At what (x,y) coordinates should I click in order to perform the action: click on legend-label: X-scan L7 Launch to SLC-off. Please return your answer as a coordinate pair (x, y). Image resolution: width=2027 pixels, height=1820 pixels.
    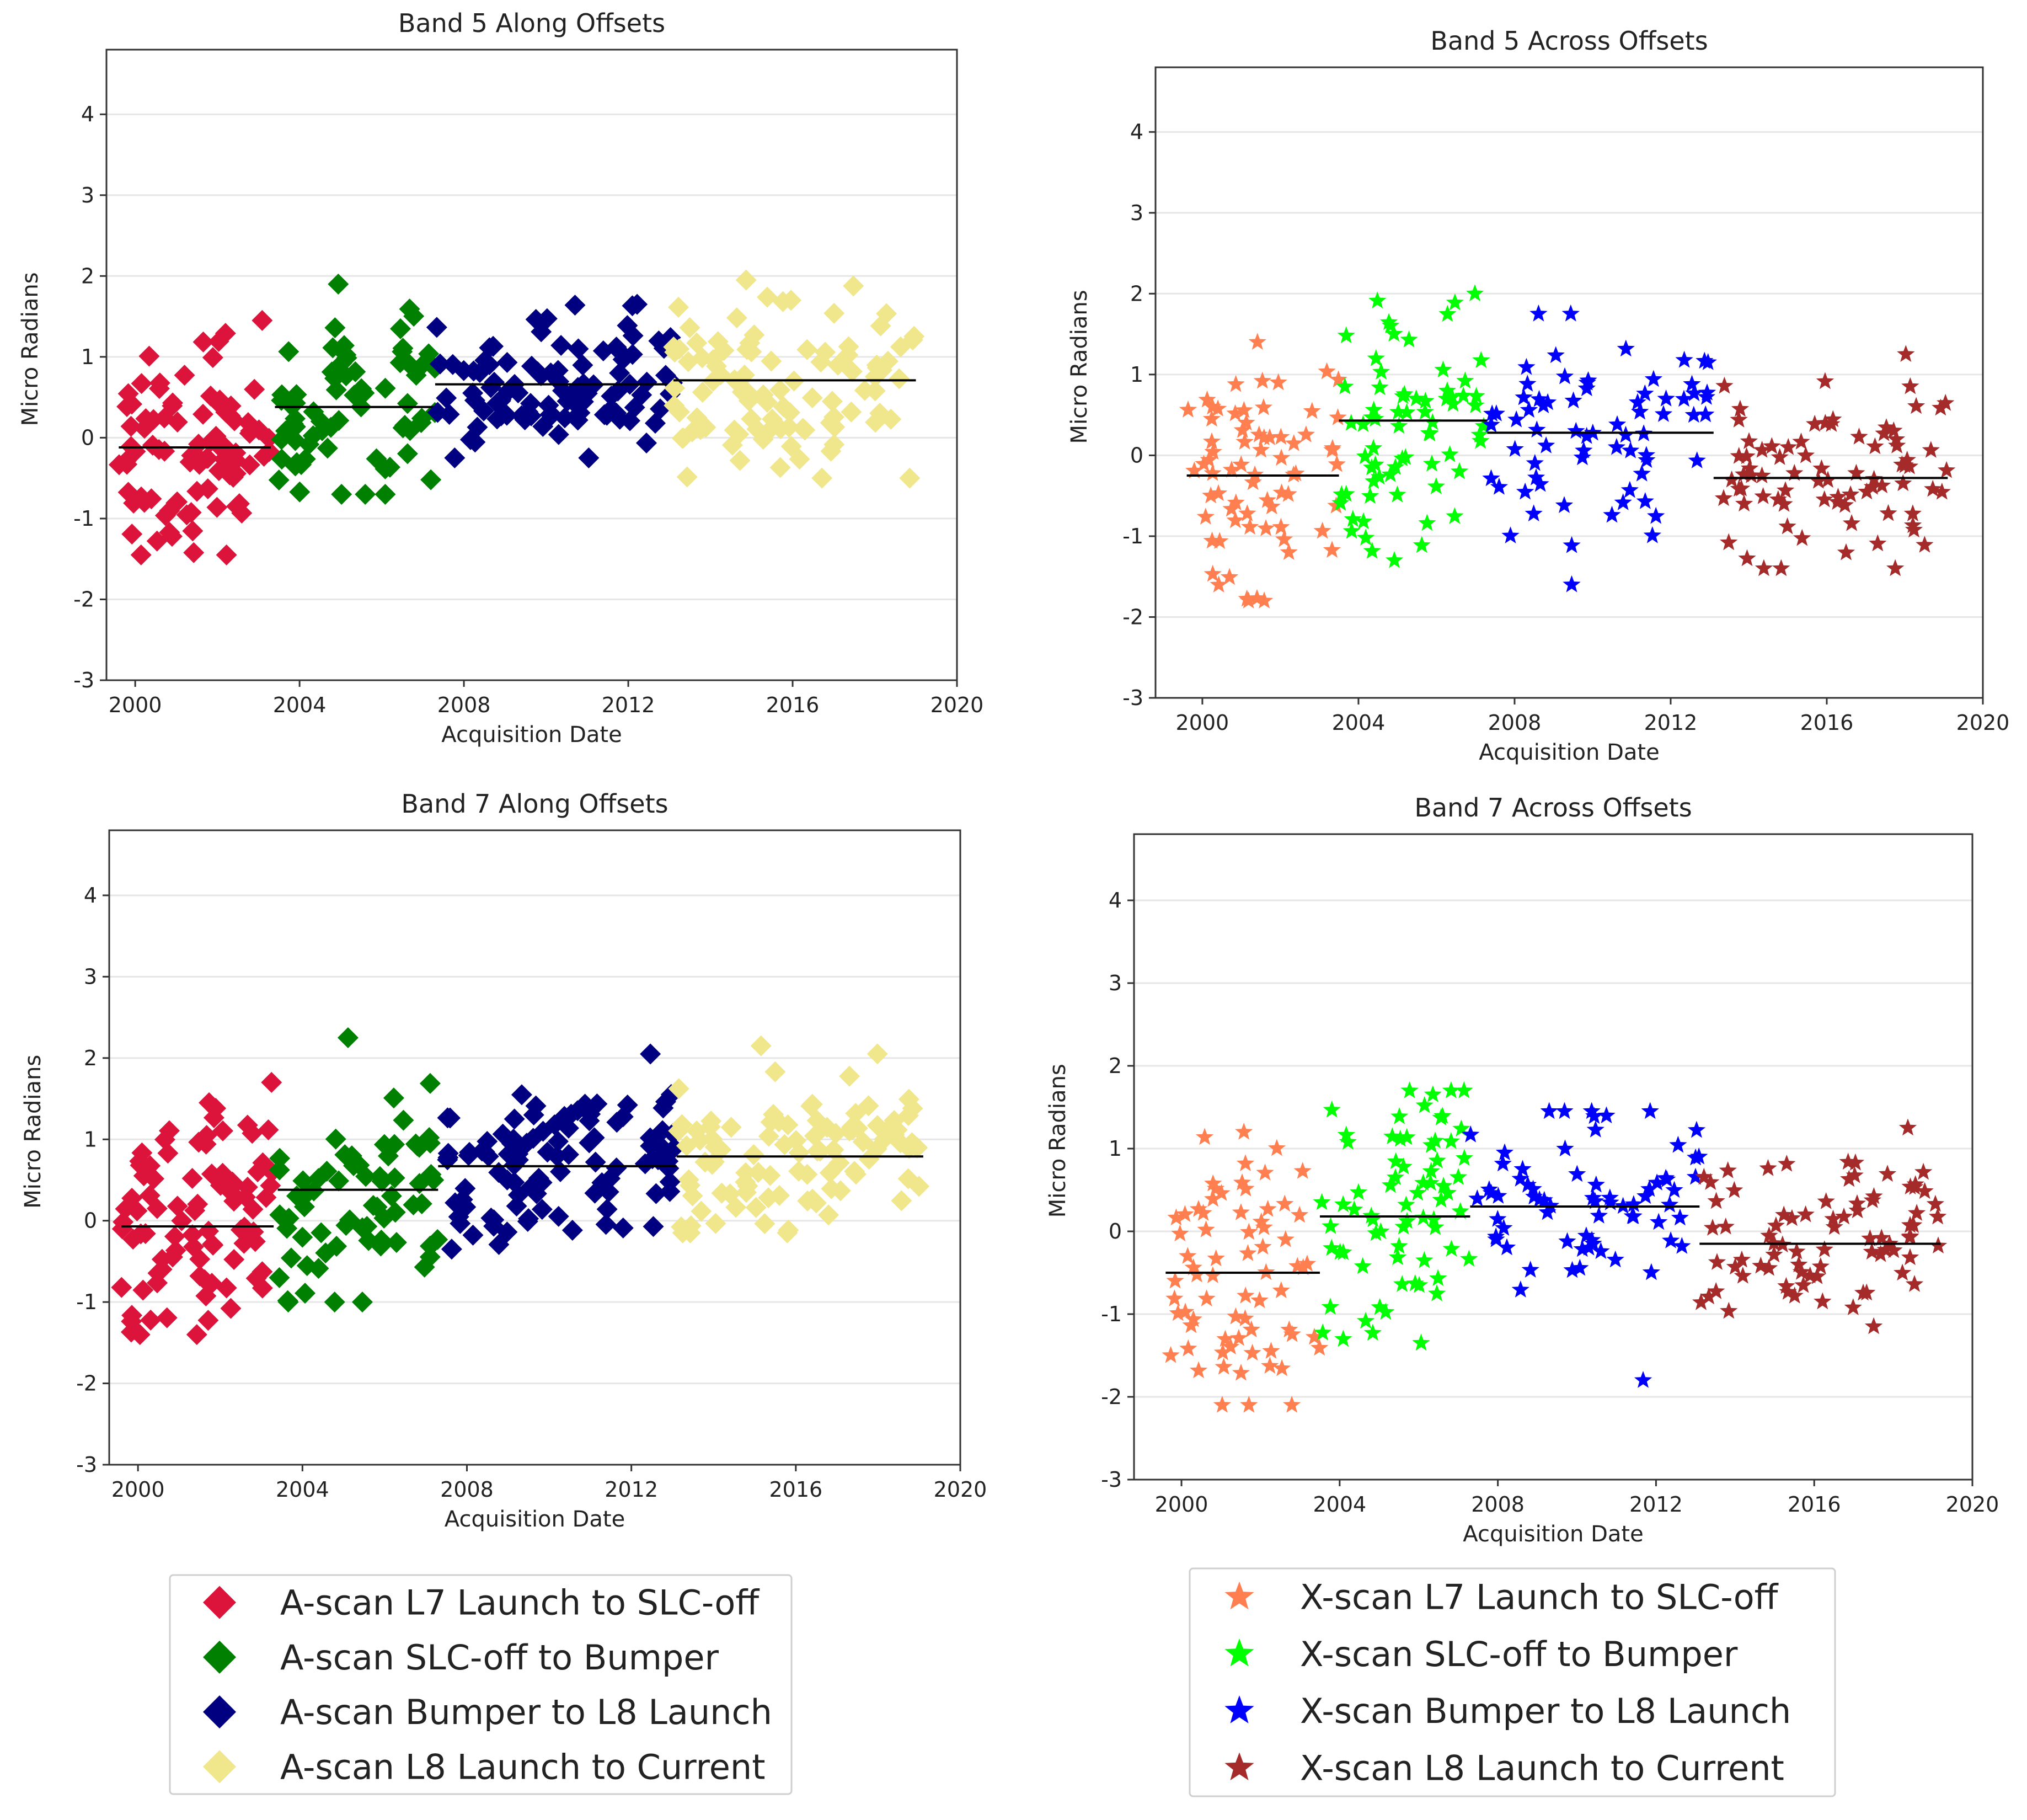
    Looking at the image, I should click on (1539, 1597).